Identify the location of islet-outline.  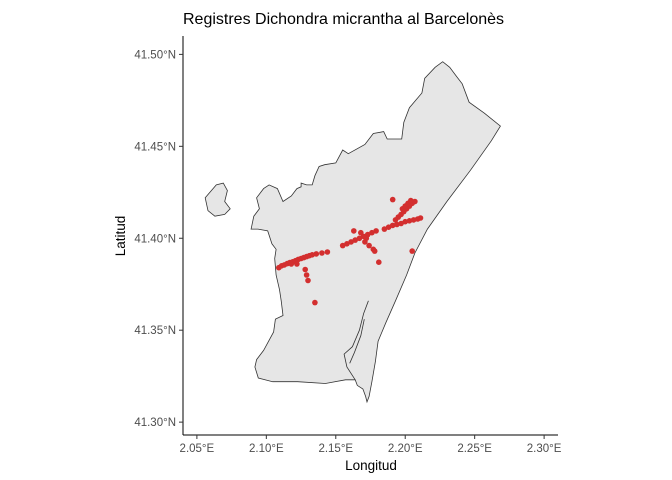
(217, 199).